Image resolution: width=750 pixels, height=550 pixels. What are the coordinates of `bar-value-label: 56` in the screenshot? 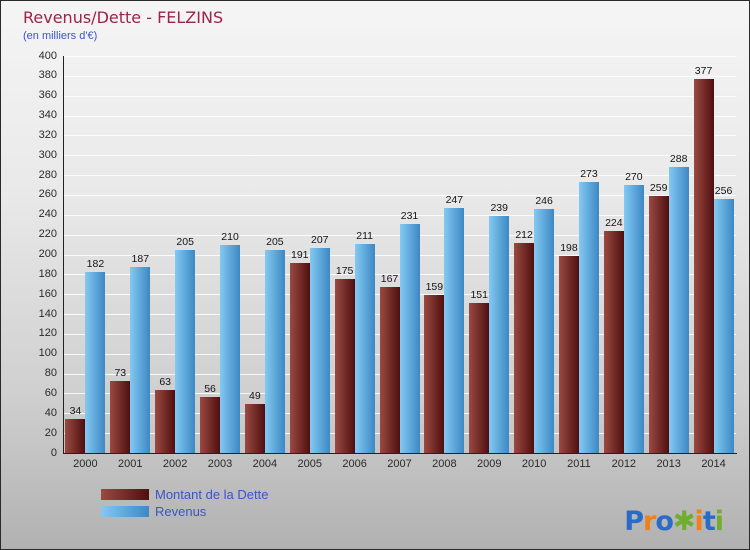 It's located at (210, 389).